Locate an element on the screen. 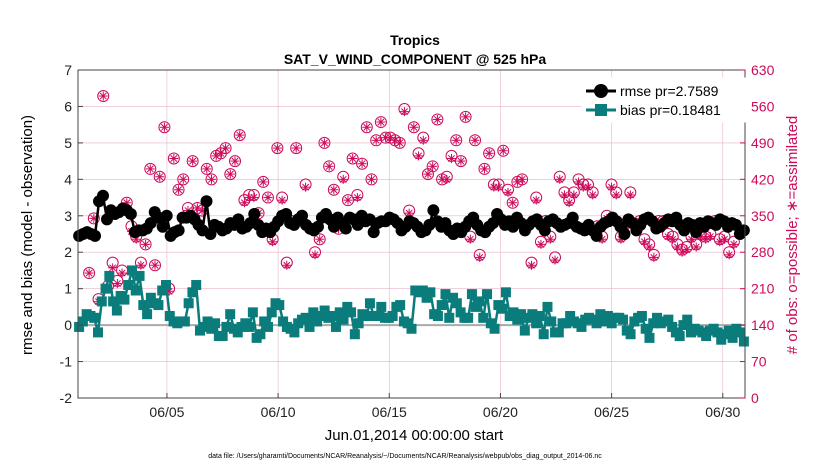 The height and width of the screenshot is (470, 830). legend-rmse-marker is located at coordinates (601, 91).